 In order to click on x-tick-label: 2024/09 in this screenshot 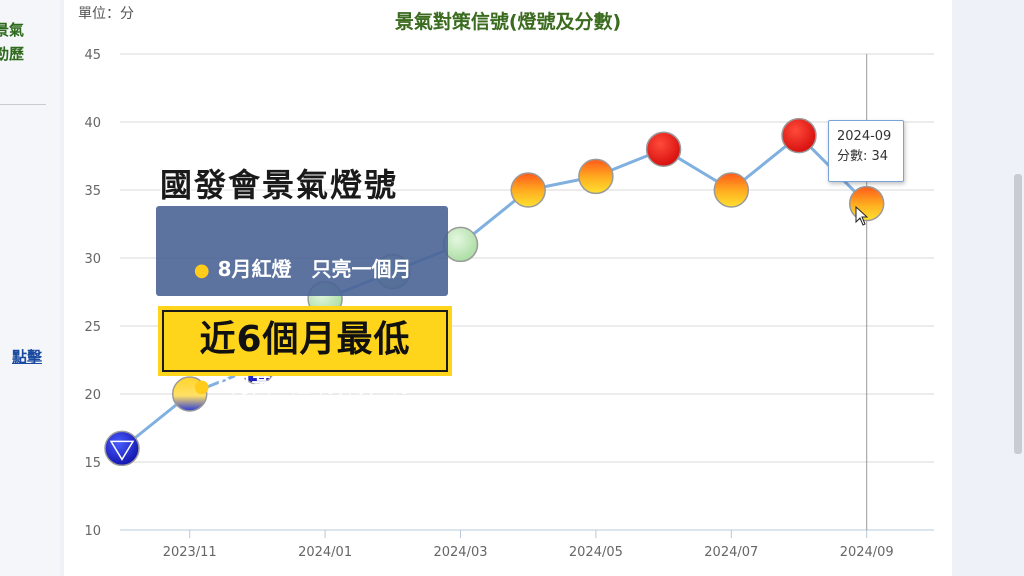, I will do `click(867, 552)`.